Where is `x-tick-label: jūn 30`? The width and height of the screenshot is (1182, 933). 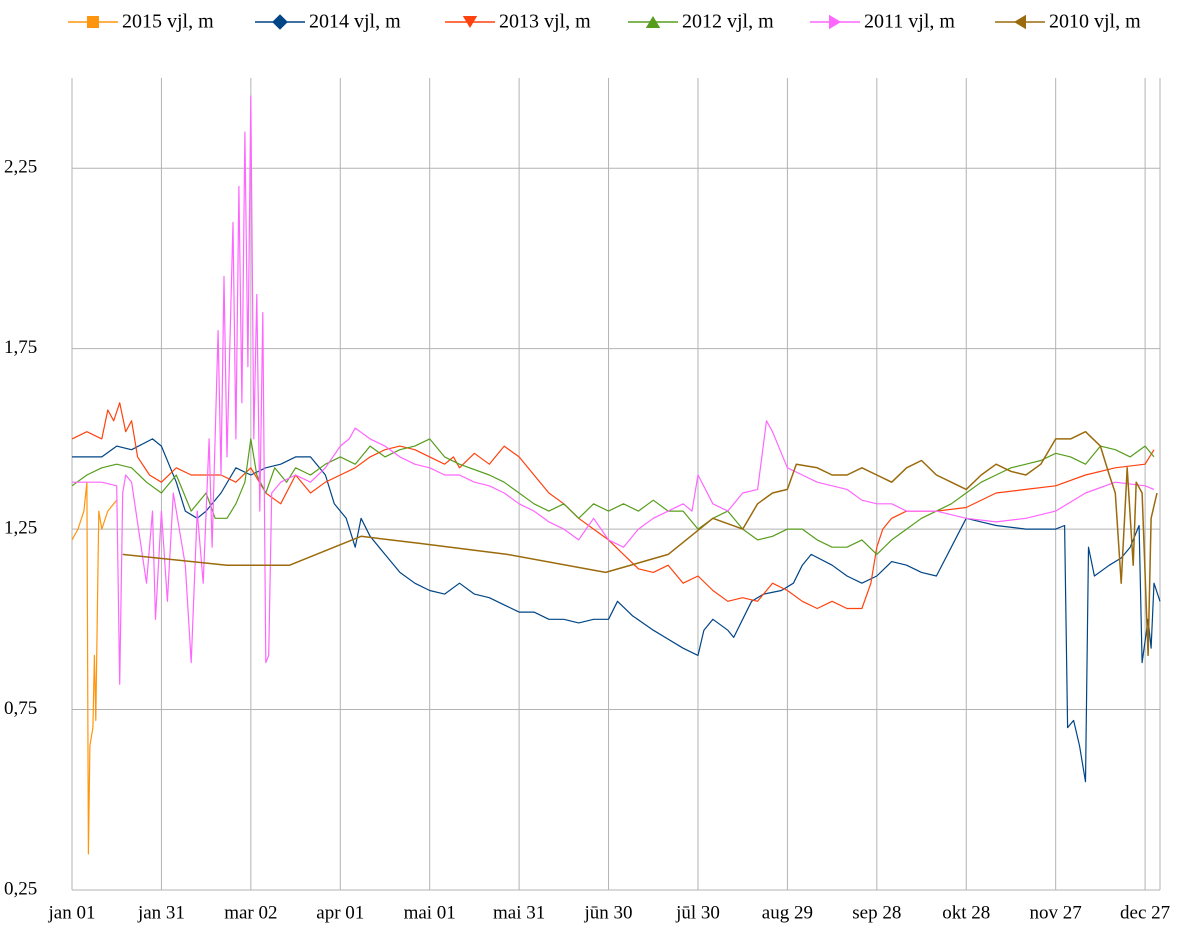
x-tick-label: jūn 30 is located at coordinates (608, 912).